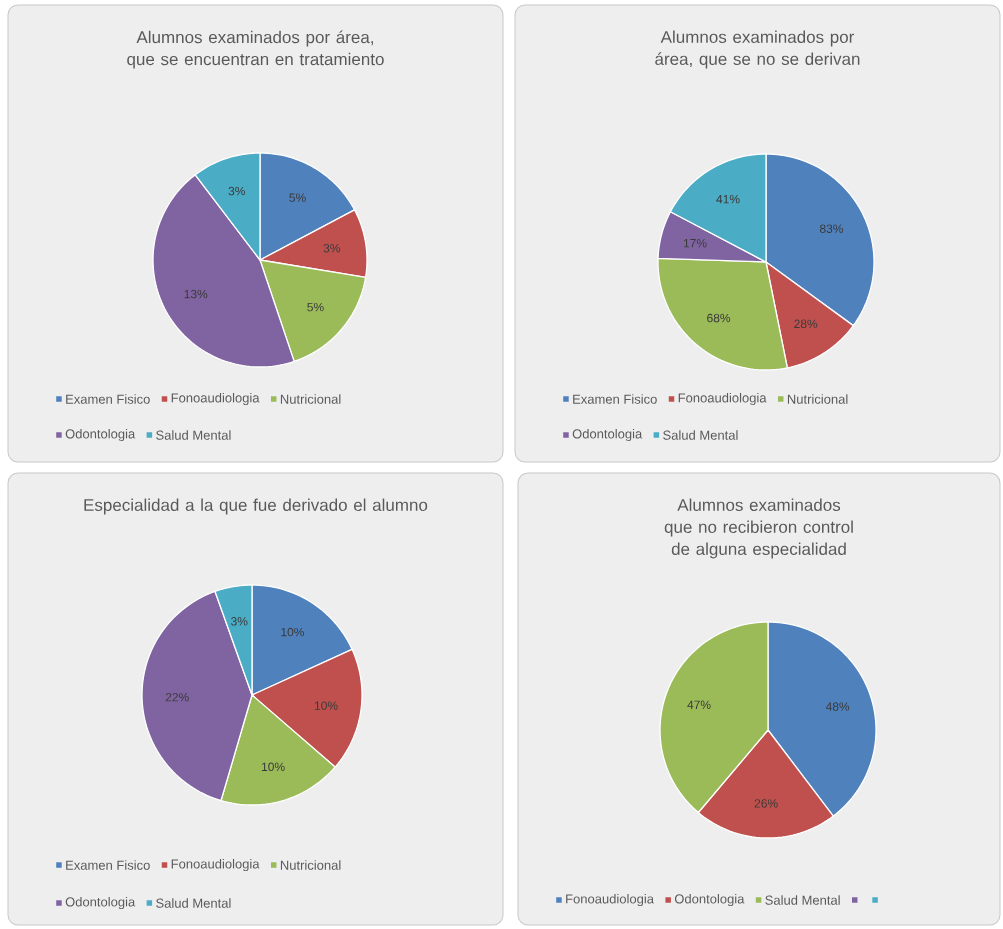  What do you see at coordinates (699, 704) in the screenshot?
I see `data-label: 47%` at bounding box center [699, 704].